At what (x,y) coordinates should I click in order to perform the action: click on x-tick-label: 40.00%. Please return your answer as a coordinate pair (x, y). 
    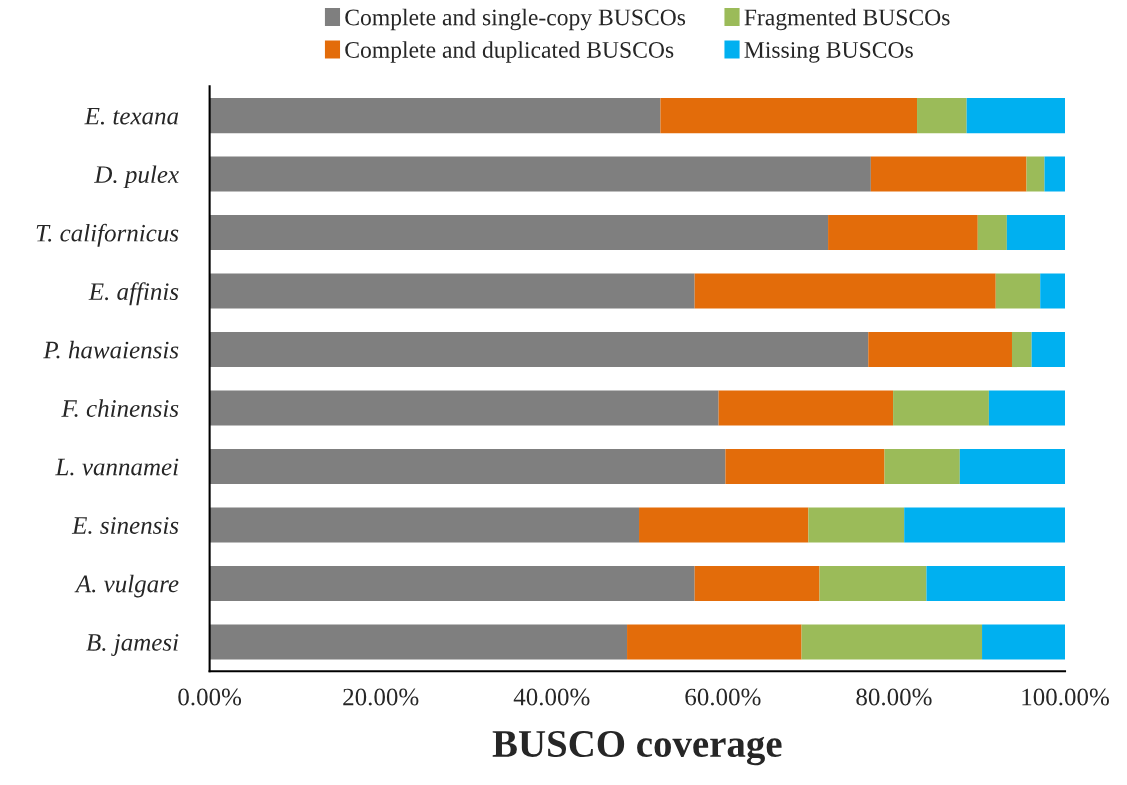
    Looking at the image, I should click on (551, 697).